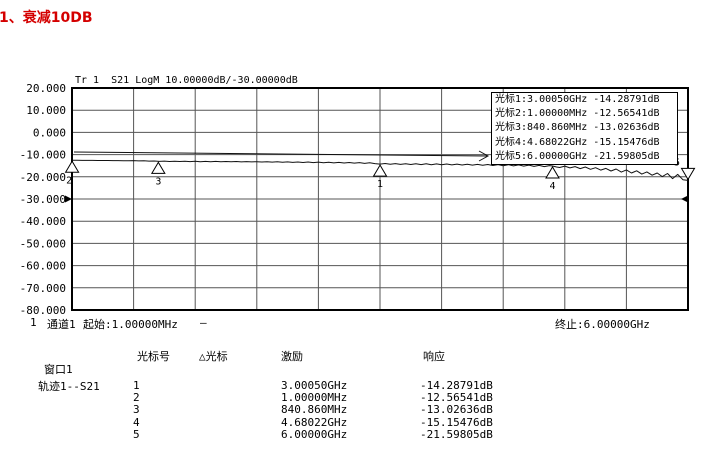 The image size is (704, 458). I want to click on y-axis-tick-label: -50.000, so click(43, 243).